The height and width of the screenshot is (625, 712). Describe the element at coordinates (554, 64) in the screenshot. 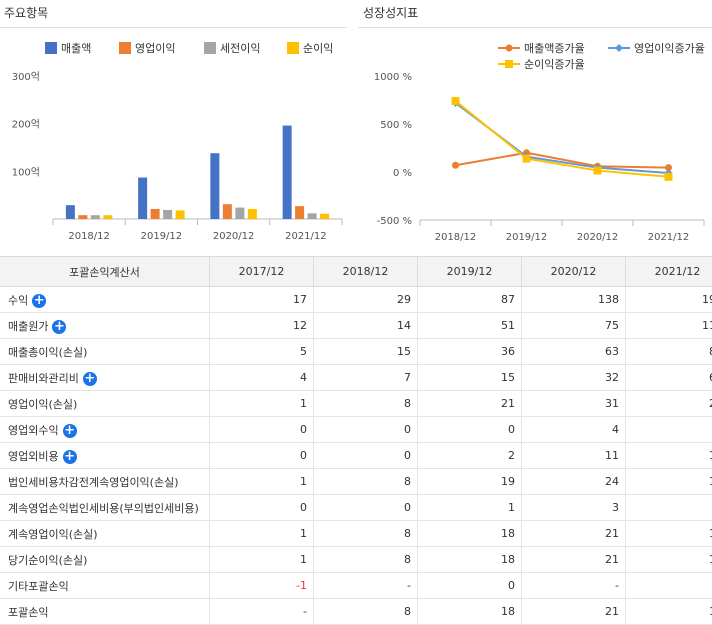

I see `legend-label: 순이익증가율` at that location.